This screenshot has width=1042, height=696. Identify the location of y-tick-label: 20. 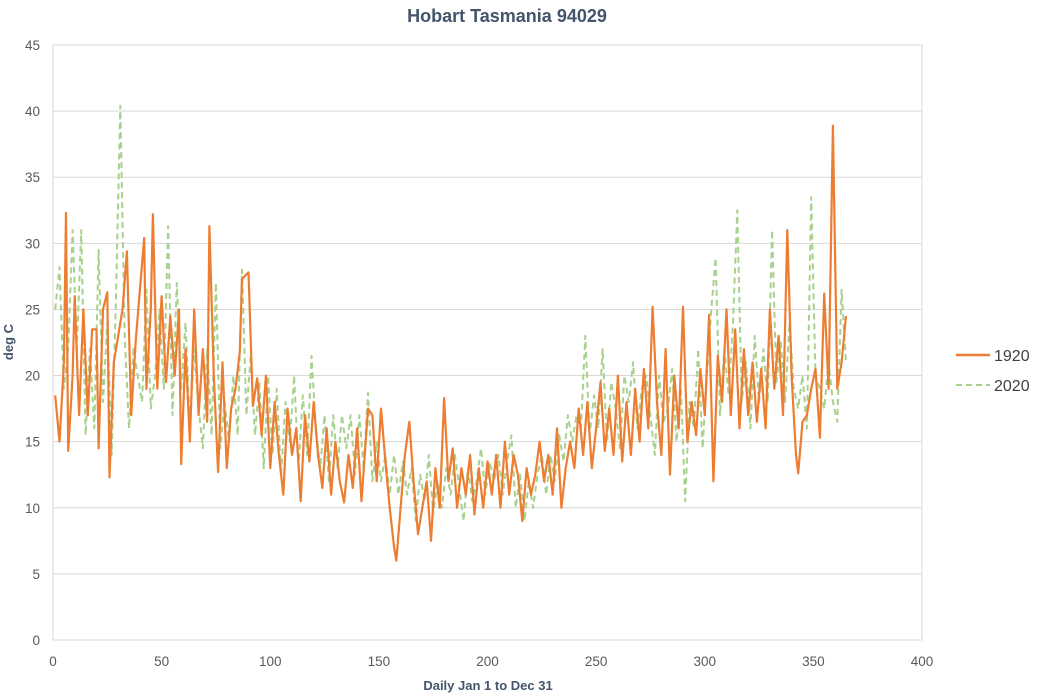
(32, 376).